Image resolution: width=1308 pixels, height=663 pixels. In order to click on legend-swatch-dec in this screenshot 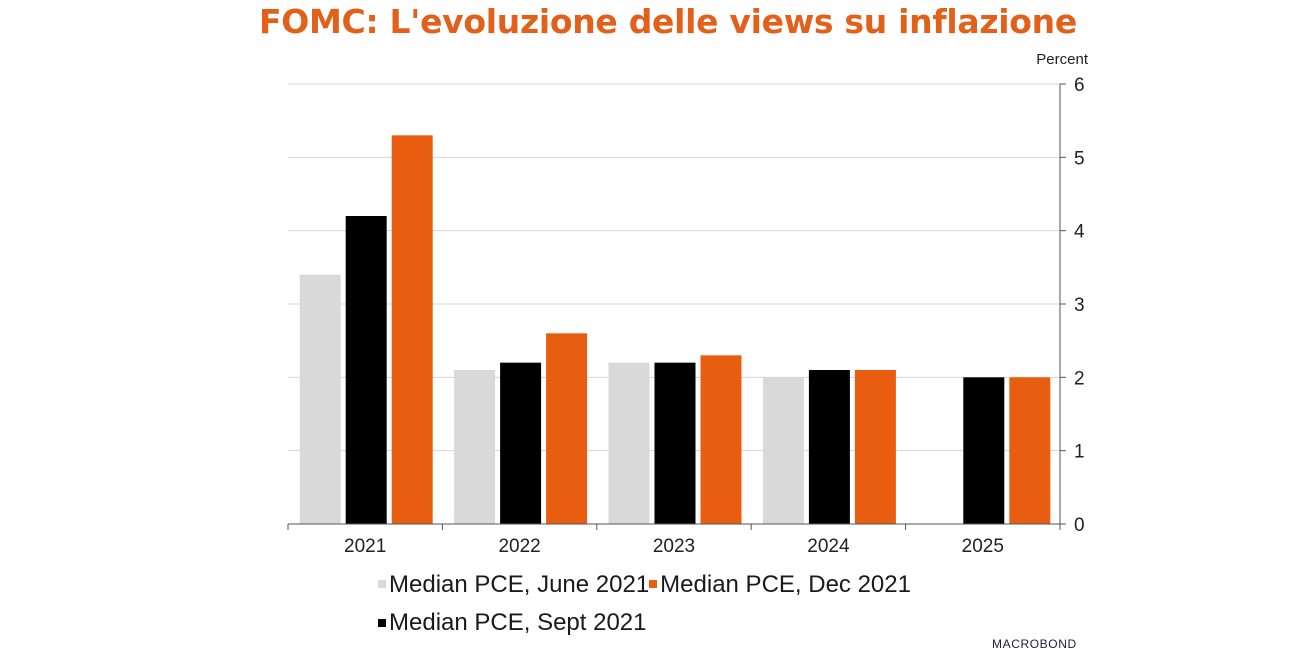, I will do `click(653, 584)`.